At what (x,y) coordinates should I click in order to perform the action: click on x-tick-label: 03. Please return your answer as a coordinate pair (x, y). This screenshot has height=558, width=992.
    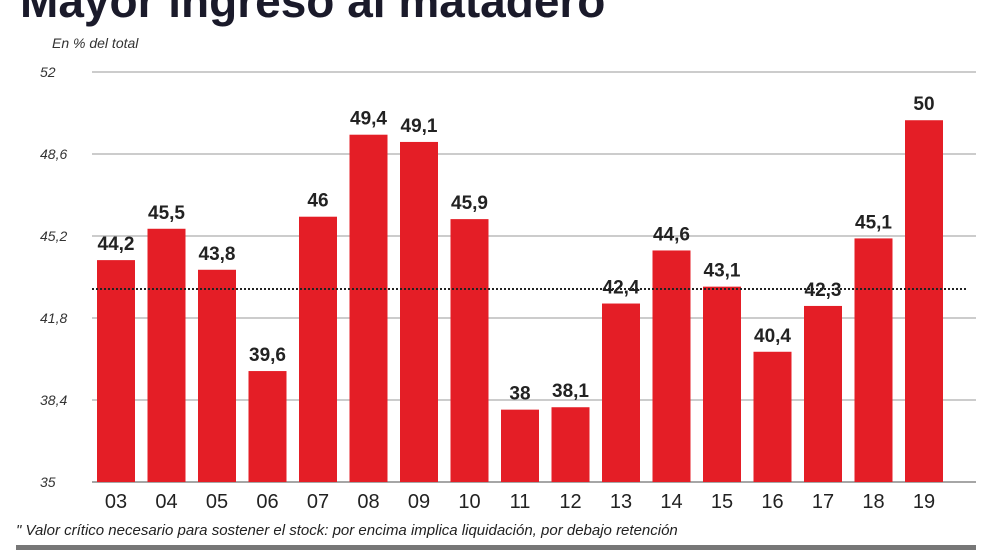
    Looking at the image, I should click on (116, 502).